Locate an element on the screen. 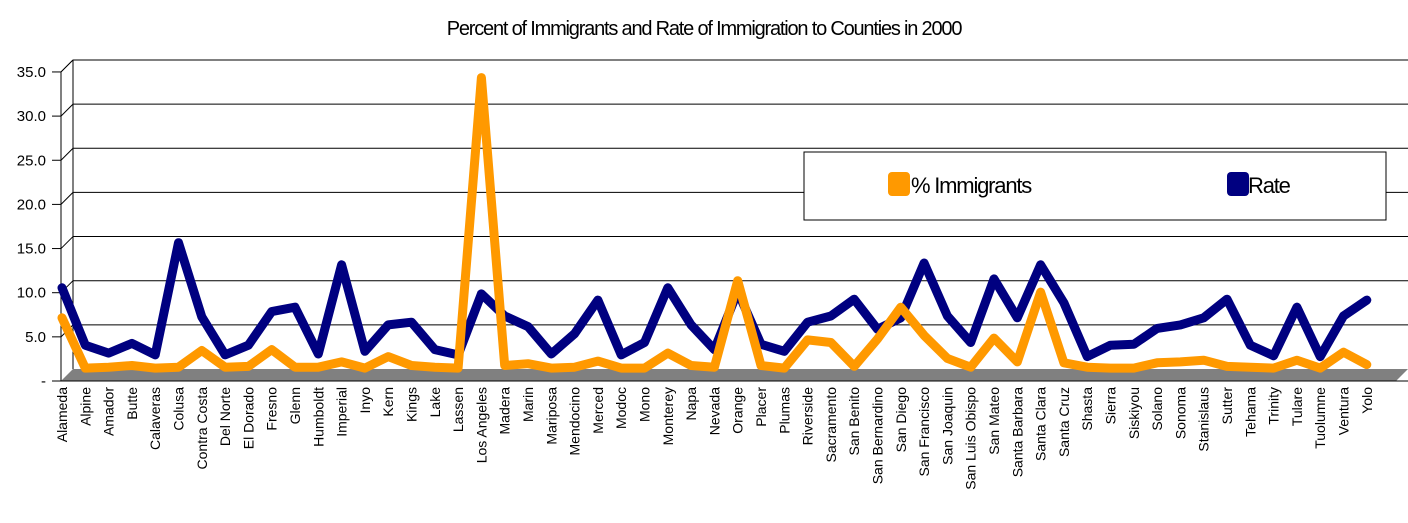  x-tick-label: Tuolumne is located at coordinates (1320, 418).